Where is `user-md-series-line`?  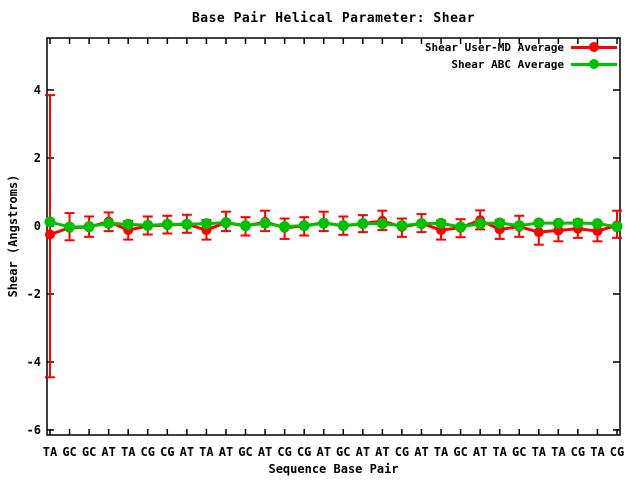 user-md-series-line is located at coordinates (333, 227).